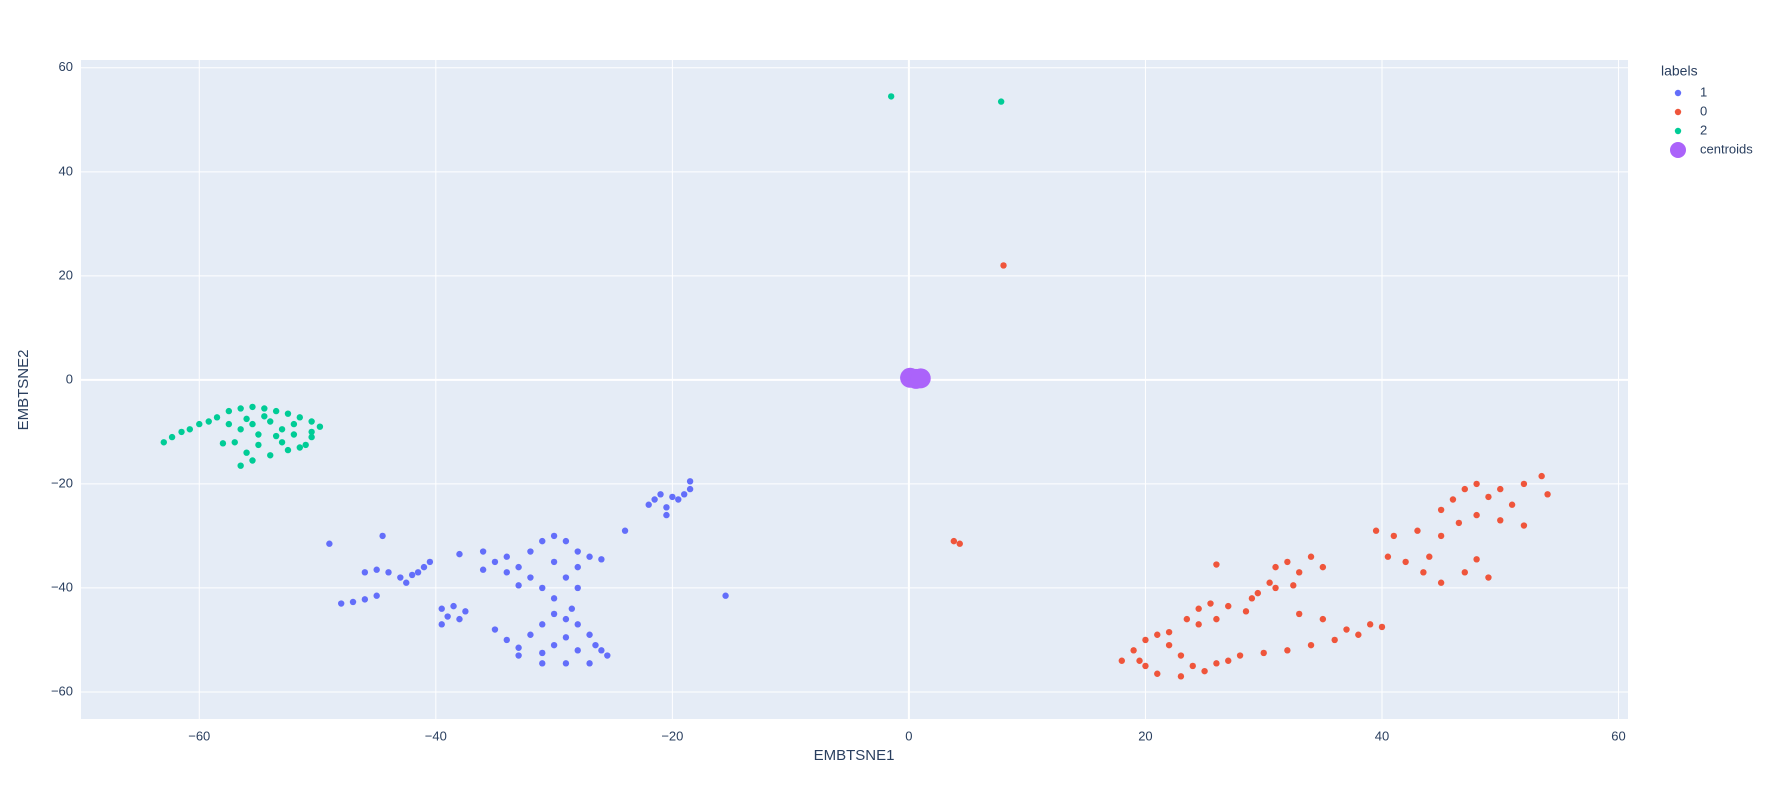 The image size is (1773, 800). Describe the element at coordinates (1690, 110) in the screenshot. I see `legend-item: 0` at that location.